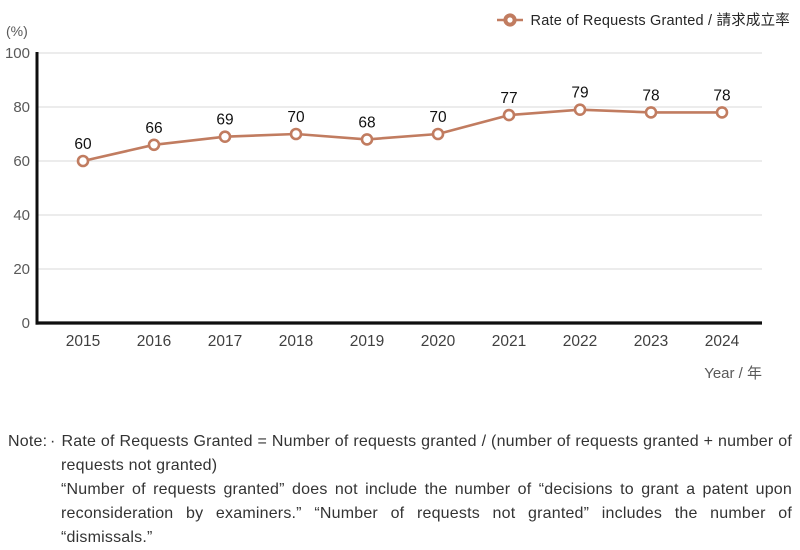 This screenshot has height=550, width=800. What do you see at coordinates (224, 120) in the screenshot?
I see `data-point-label: 69` at bounding box center [224, 120].